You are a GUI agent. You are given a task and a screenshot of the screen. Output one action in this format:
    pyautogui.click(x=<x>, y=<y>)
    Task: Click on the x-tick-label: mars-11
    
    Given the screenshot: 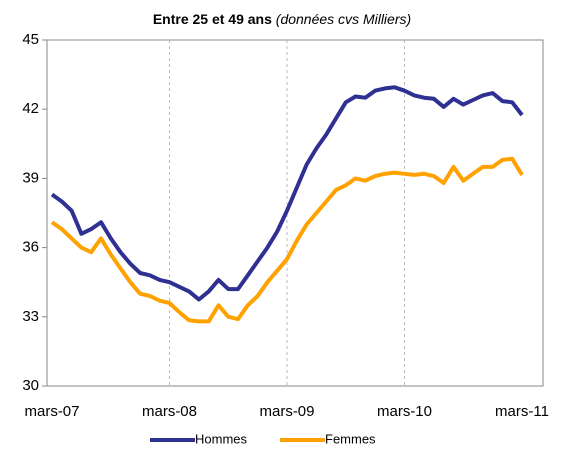 What is the action you would take?
    pyautogui.click(x=522, y=411)
    